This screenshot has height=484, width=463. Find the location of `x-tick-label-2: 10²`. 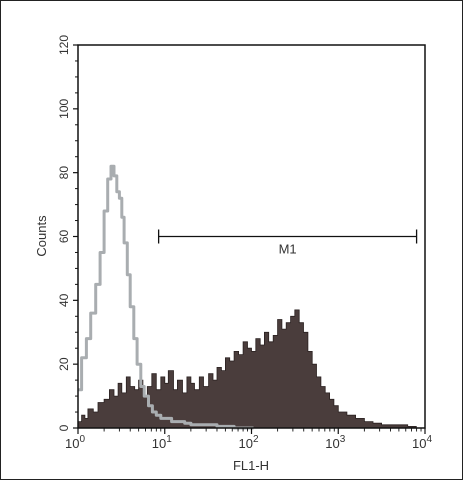

x-tick-label-2: 10² is located at coordinates (248, 442).